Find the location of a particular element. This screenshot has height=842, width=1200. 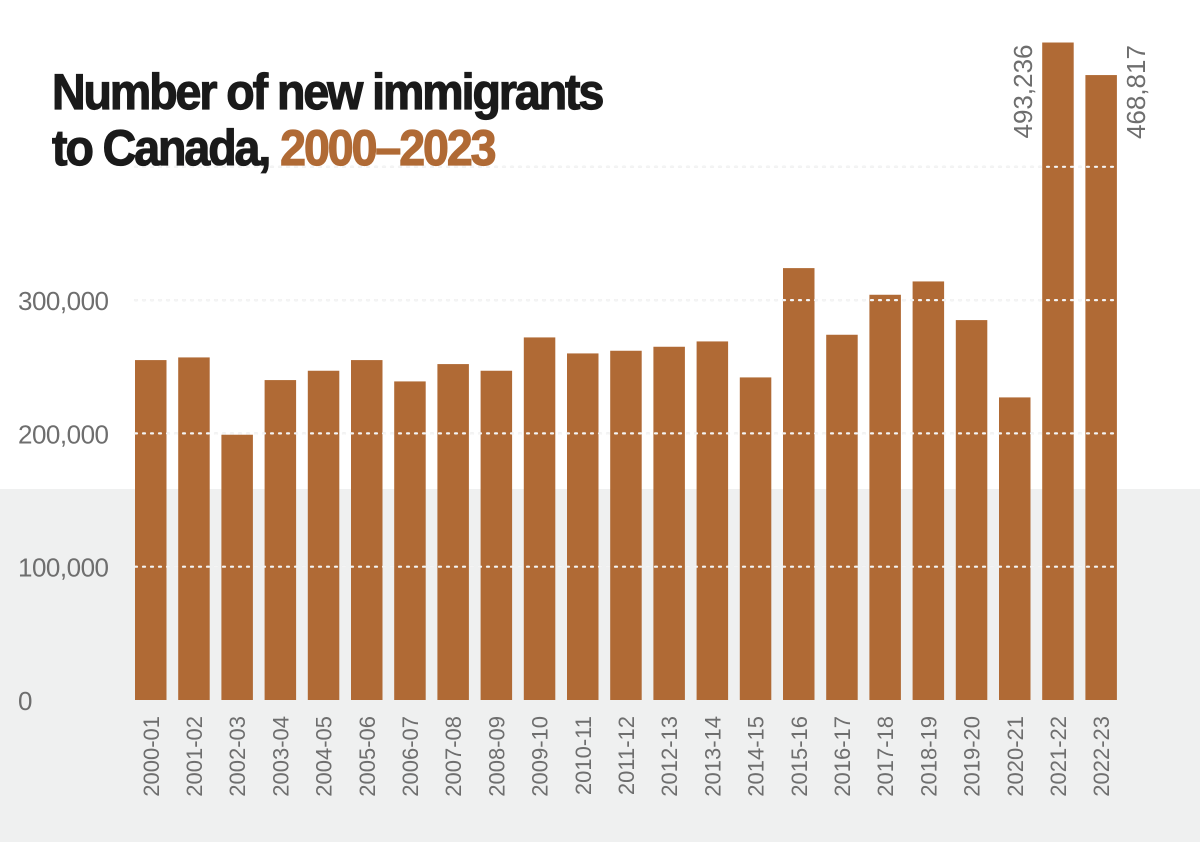

x-tick-label: 2018-19 is located at coordinates (928, 756).